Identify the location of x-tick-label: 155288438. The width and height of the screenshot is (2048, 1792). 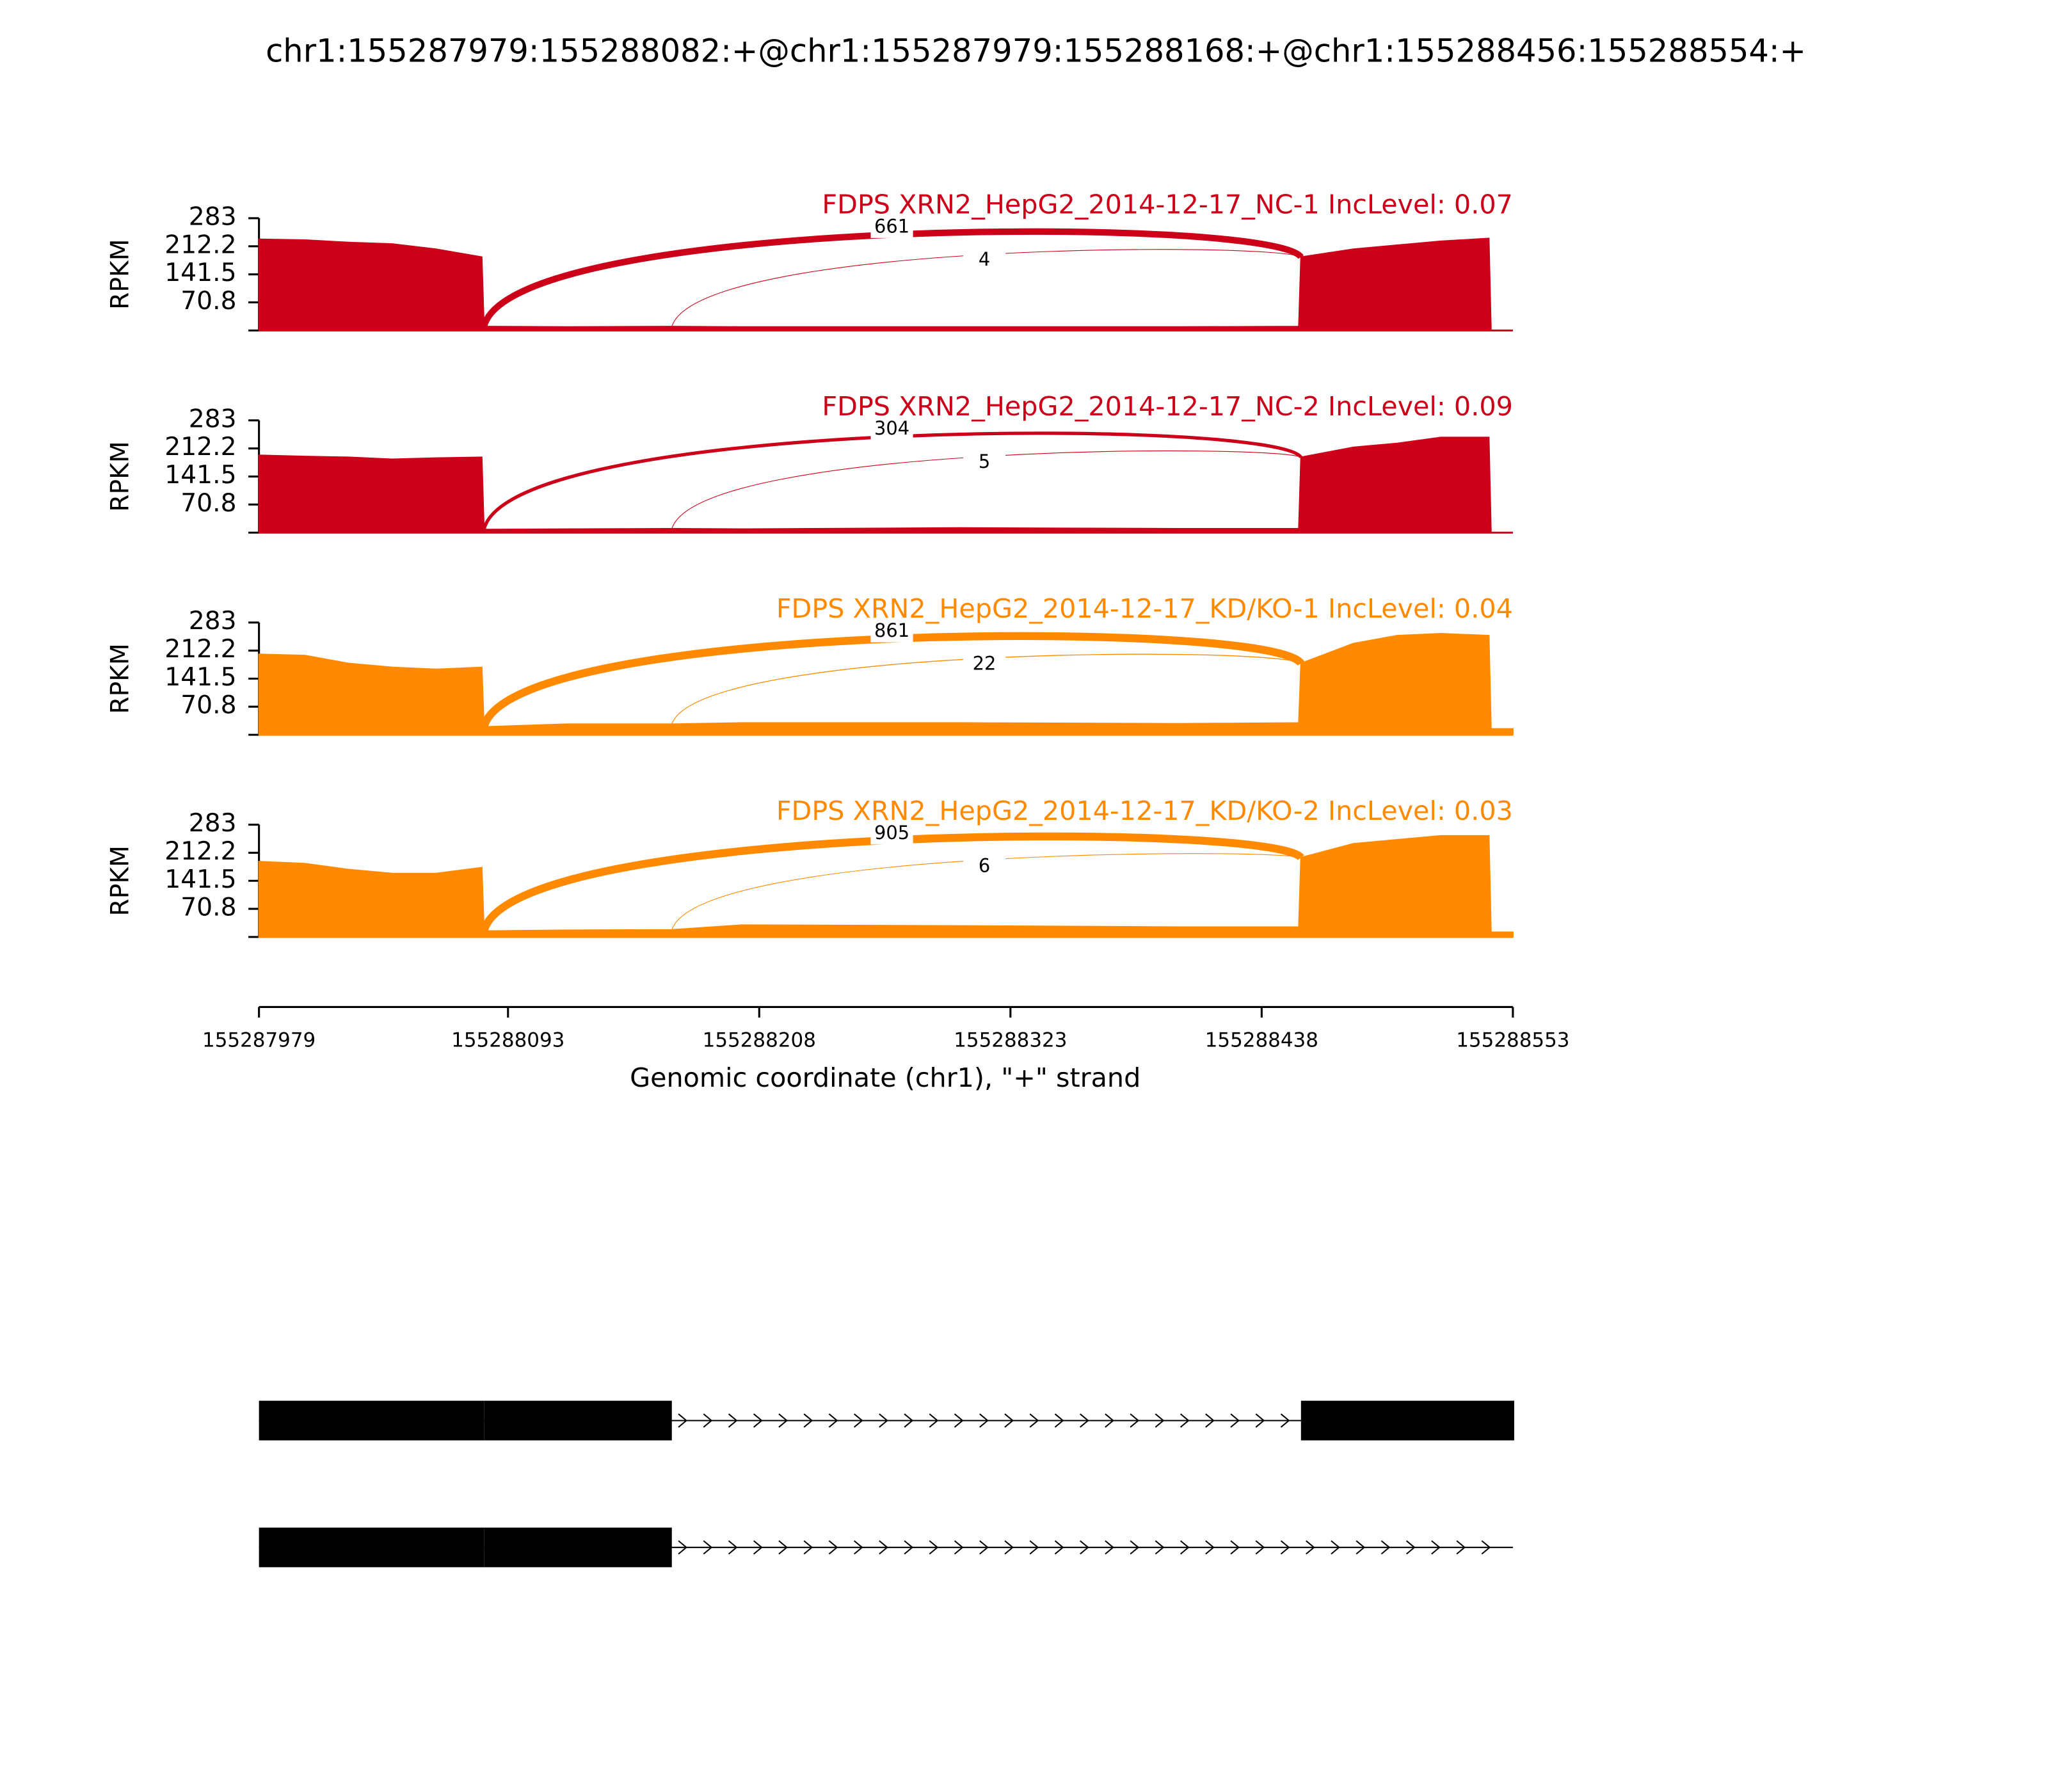
(1261, 1040).